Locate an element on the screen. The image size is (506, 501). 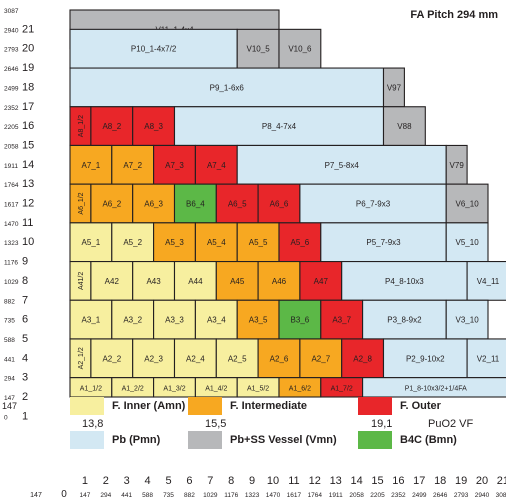
assembly-label: V88 is located at coordinates (404, 126).